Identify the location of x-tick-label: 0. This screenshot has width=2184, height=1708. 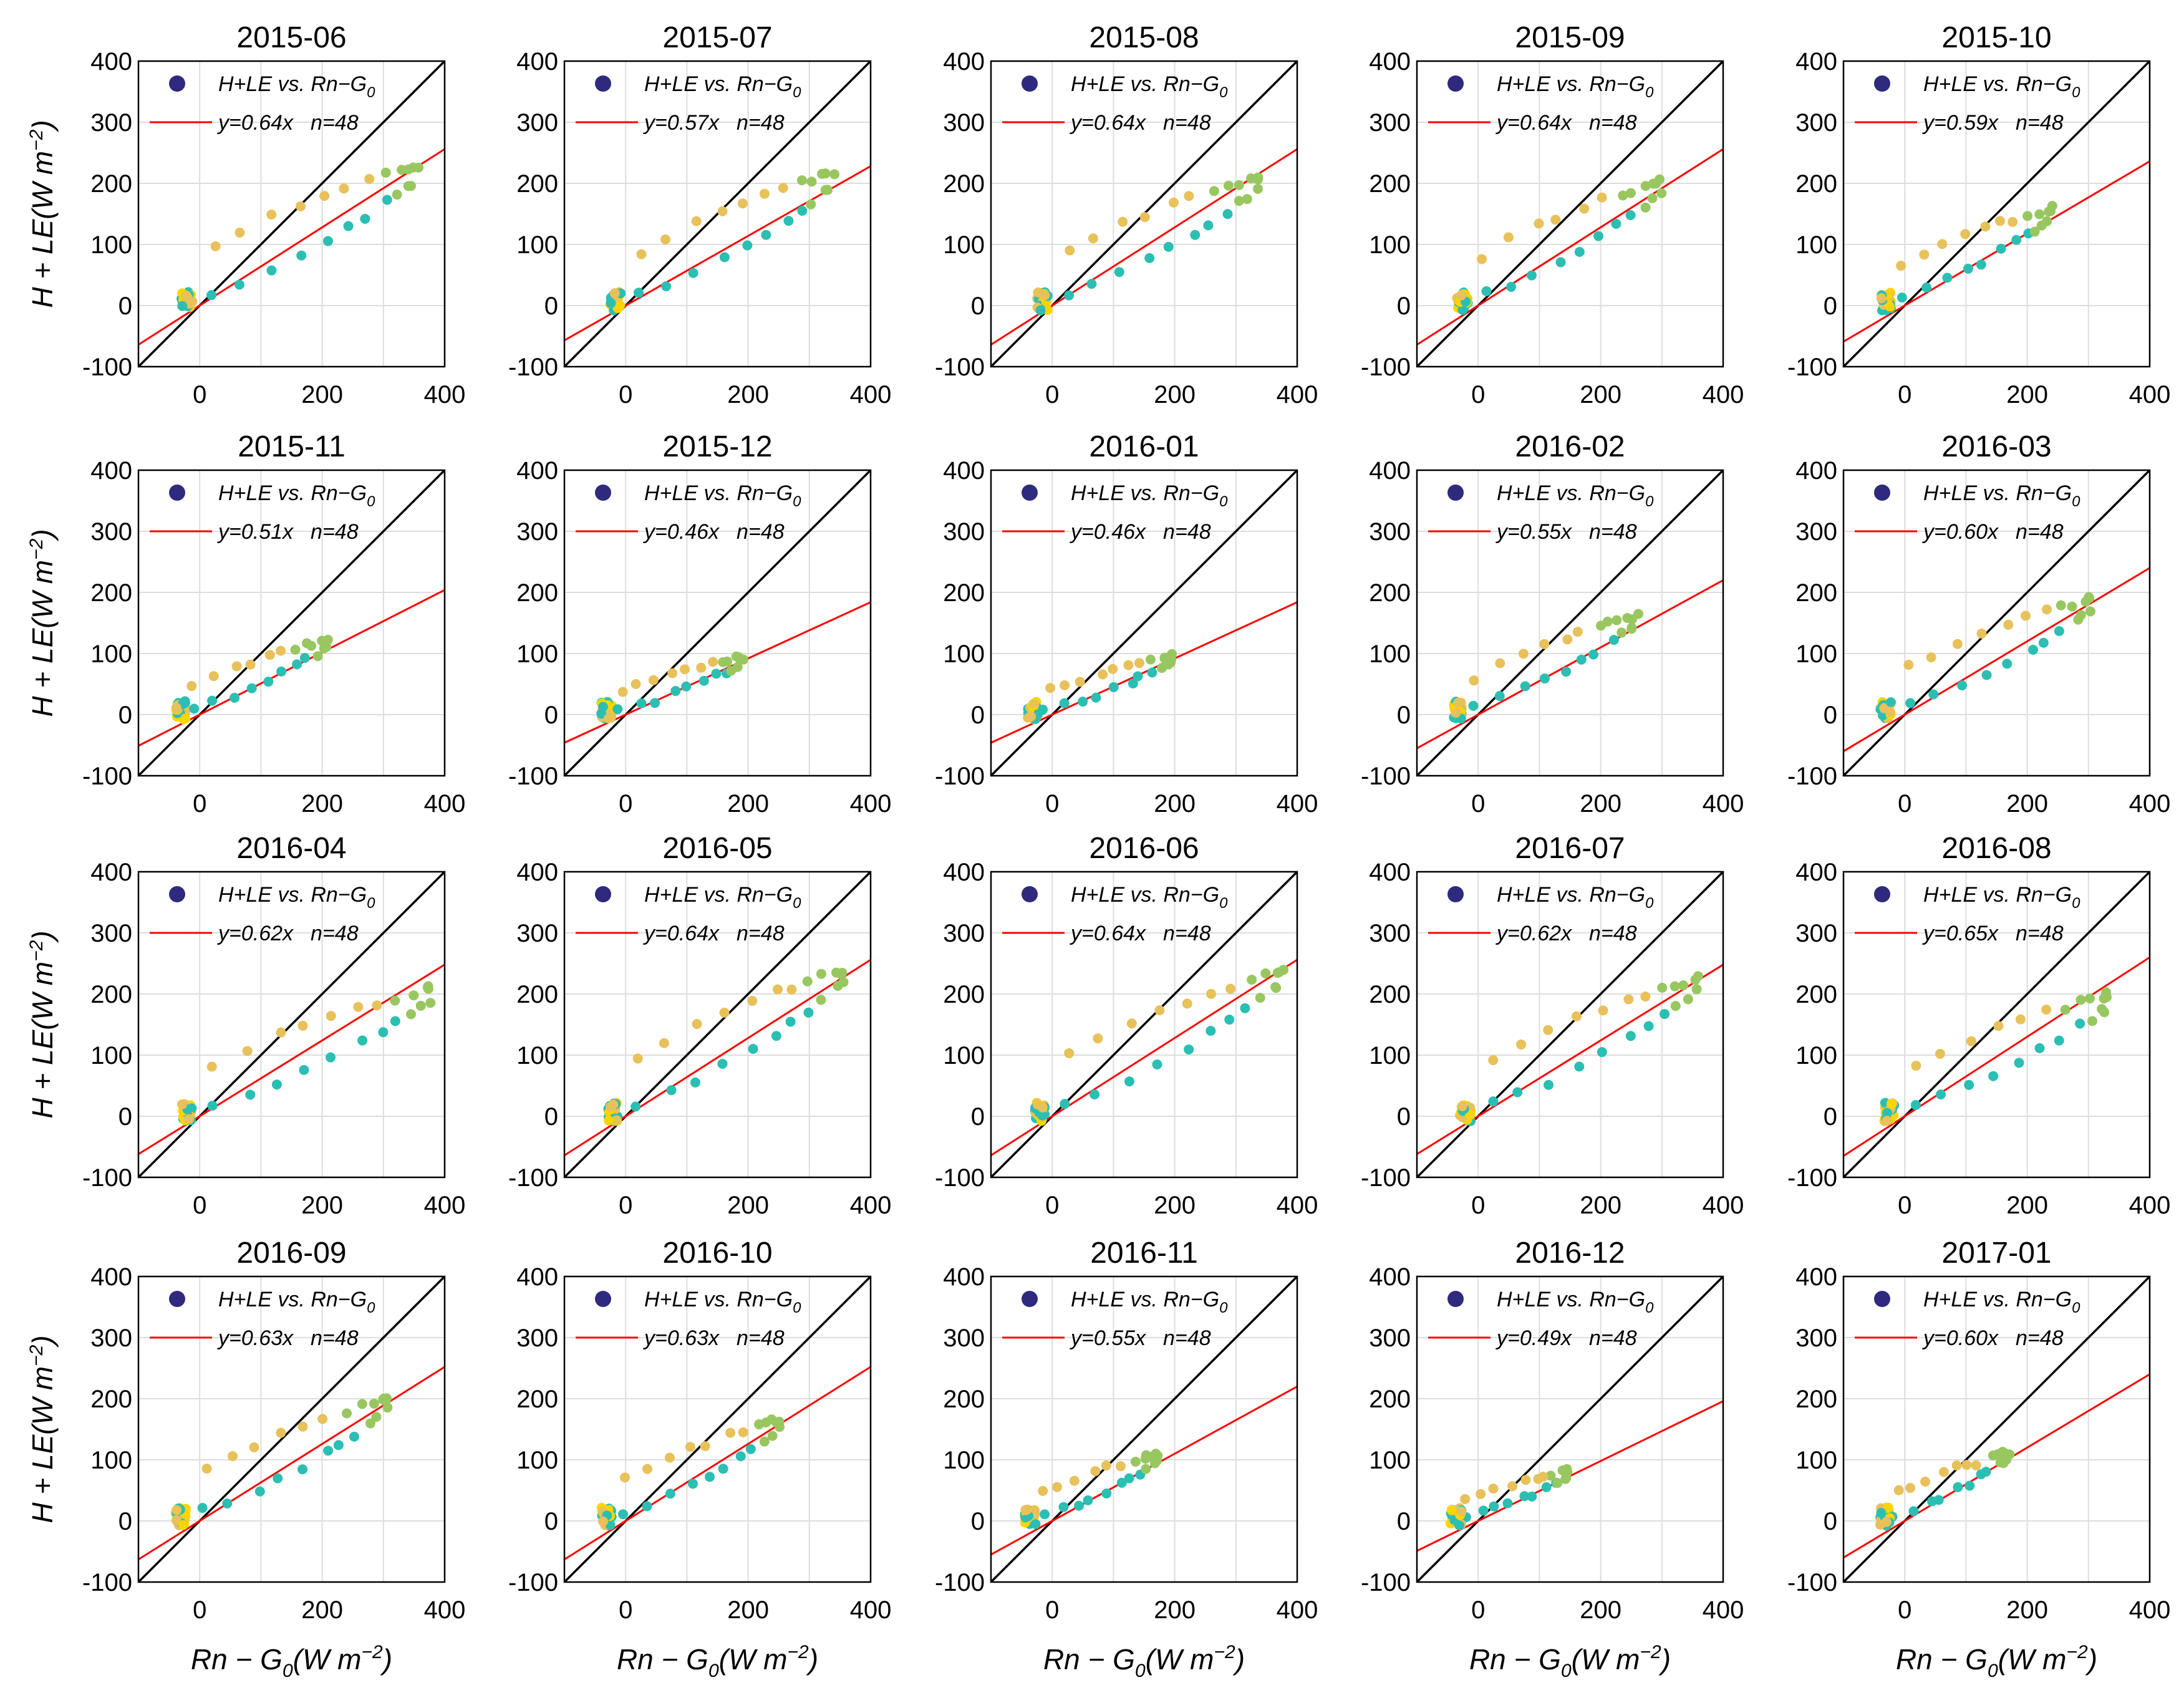
(625, 394).